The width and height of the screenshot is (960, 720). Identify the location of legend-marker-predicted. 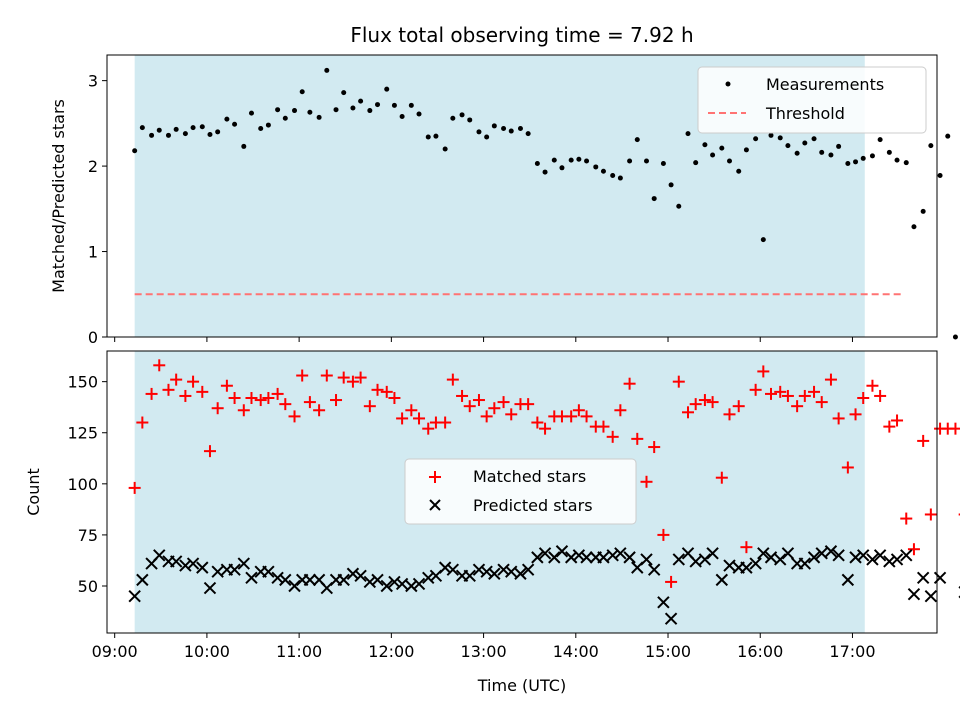
(435, 505).